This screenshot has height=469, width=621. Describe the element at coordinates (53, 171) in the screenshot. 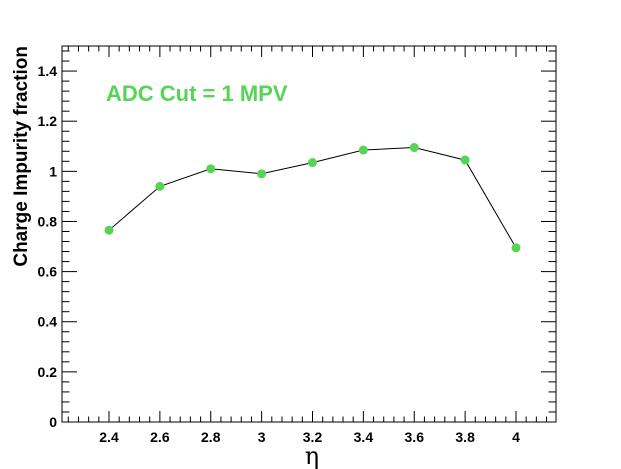

I see `y-tick-label: 1` at that location.